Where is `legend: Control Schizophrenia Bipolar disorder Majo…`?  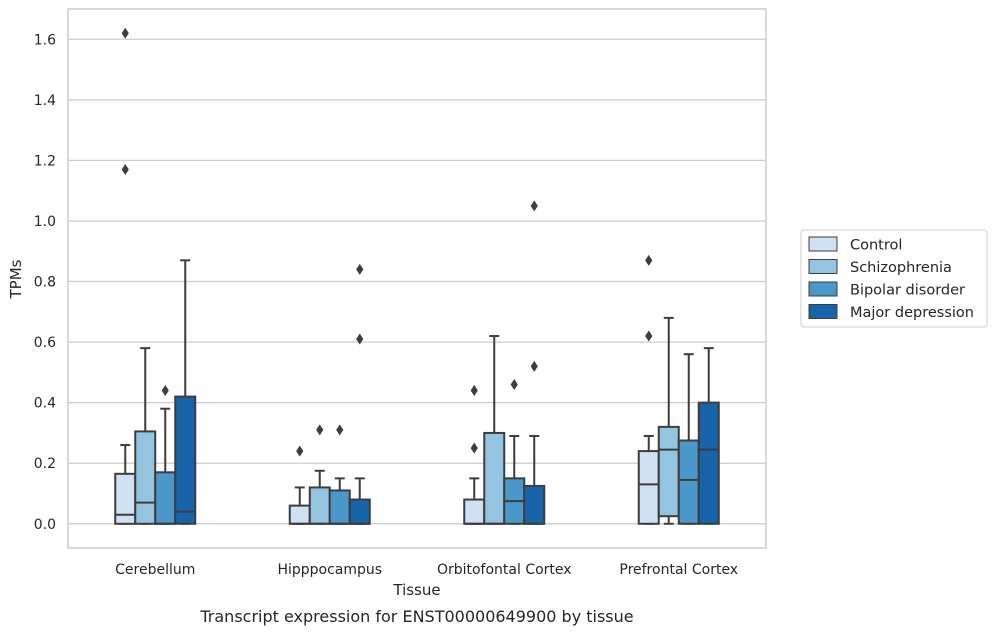
legend: Control Schizophrenia Bipolar disorder Majo… is located at coordinates (894, 278).